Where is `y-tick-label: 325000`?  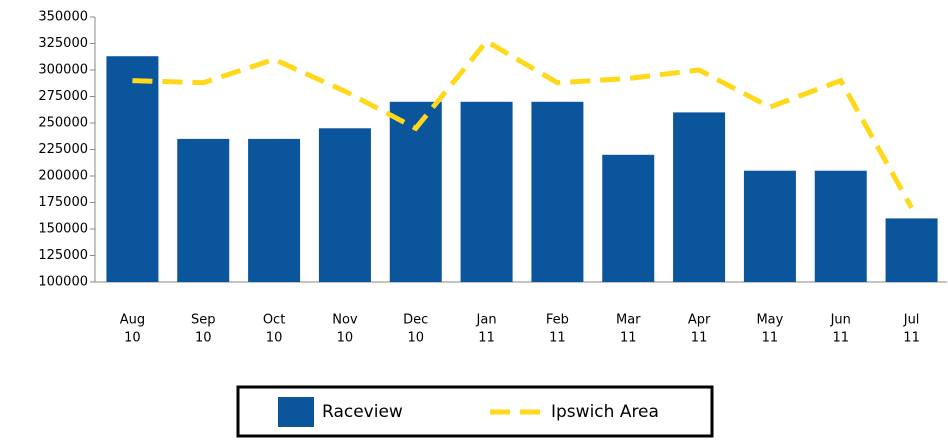
y-tick-label: 325000 is located at coordinates (63, 43).